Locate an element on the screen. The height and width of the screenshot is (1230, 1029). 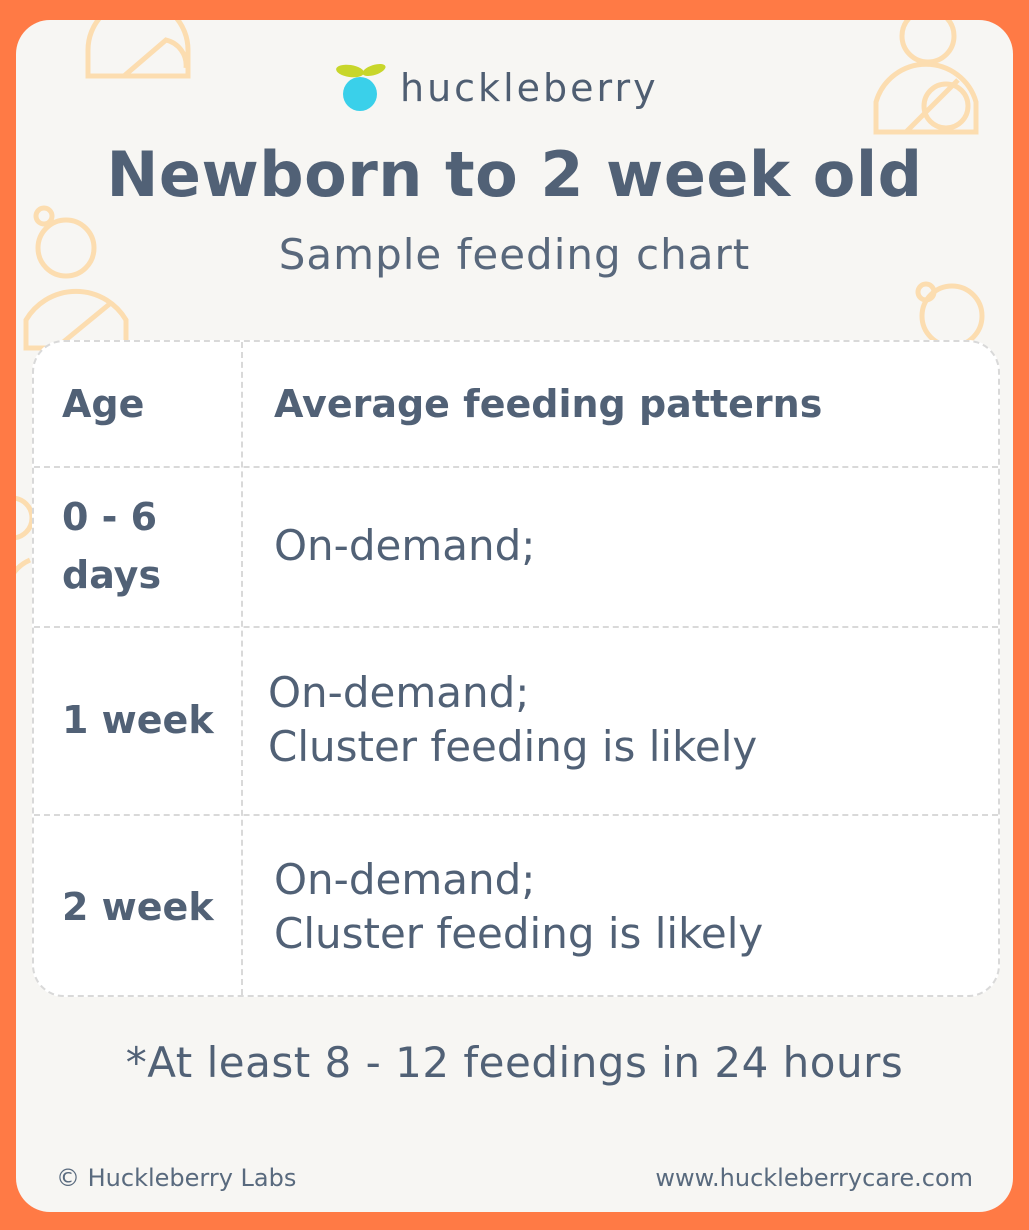
brand-name: huckleberry is located at coordinates (529, 88).